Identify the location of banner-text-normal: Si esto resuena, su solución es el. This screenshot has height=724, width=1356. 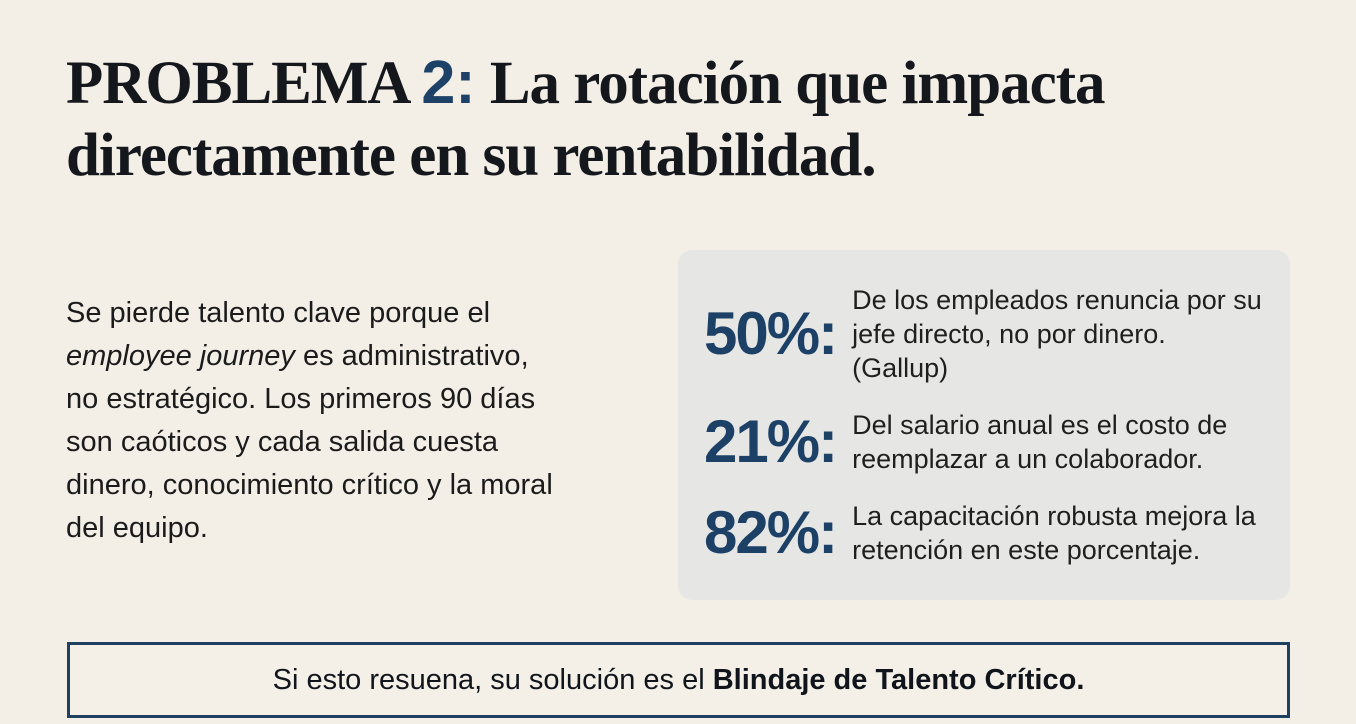
(492, 679).